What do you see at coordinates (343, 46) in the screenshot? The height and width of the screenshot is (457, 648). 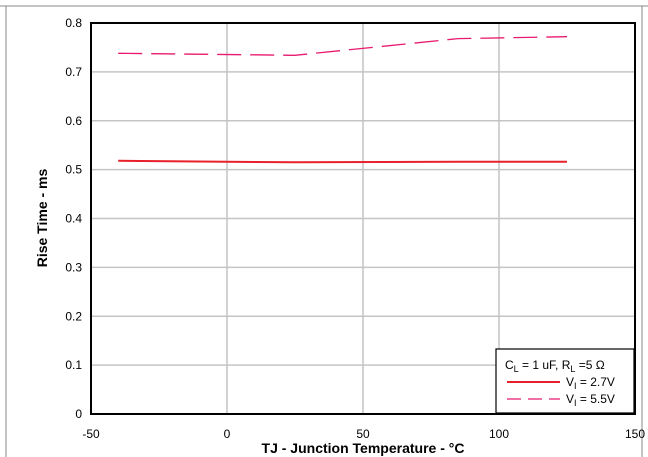 I see `series-line-5-5v` at bounding box center [343, 46].